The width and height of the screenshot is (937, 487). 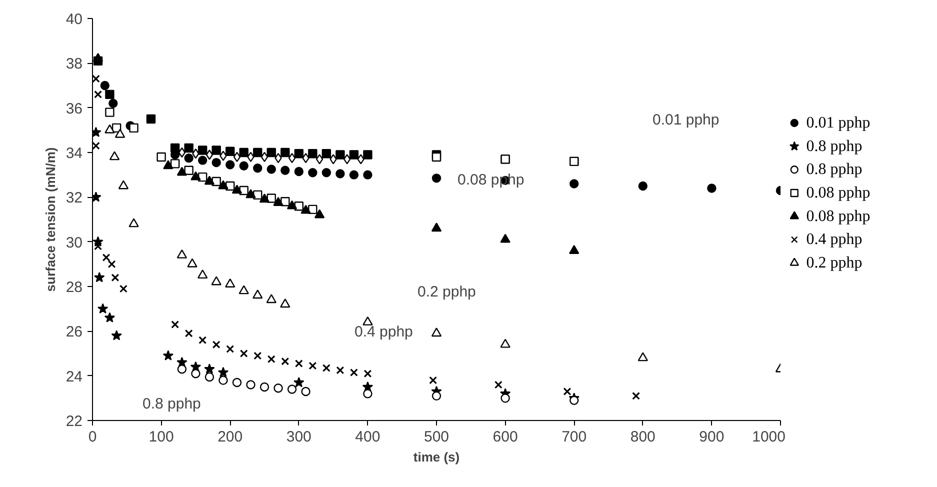 What do you see at coordinates (643, 437) in the screenshot?
I see `x-tick-label: 800` at bounding box center [643, 437].